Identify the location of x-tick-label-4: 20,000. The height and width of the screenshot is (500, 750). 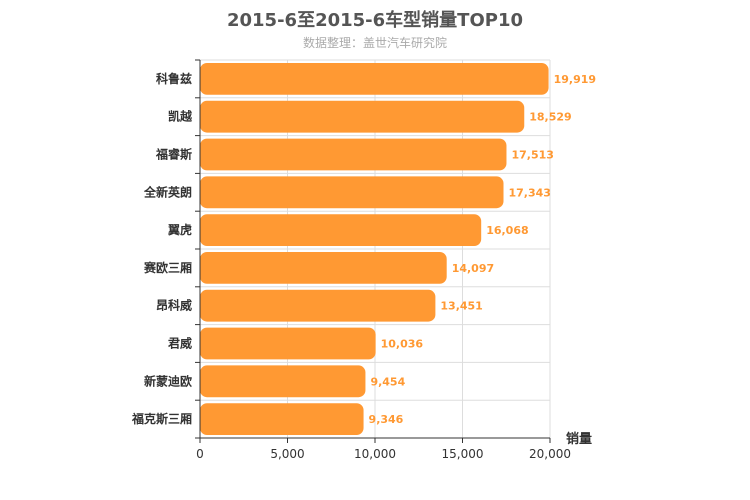
(550, 454).